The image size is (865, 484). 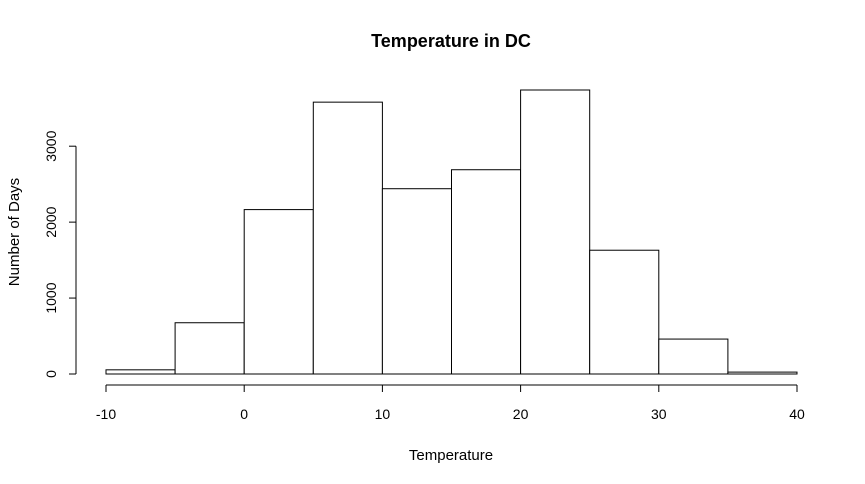 What do you see at coordinates (451, 41) in the screenshot?
I see `chart-title: Temperature in DC` at bounding box center [451, 41].